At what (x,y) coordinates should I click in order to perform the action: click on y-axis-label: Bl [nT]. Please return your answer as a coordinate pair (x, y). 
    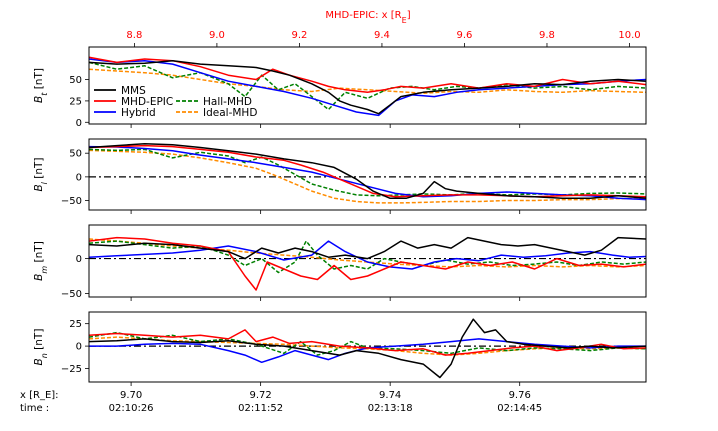
    Looking at the image, I should click on (41, 174).